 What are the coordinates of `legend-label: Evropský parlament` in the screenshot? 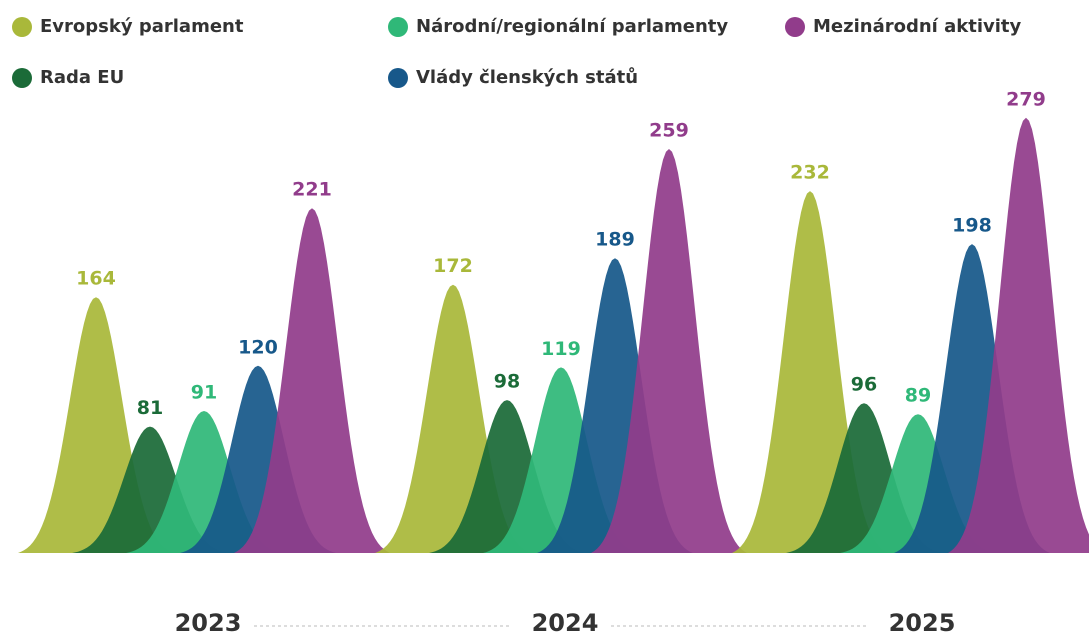 It's located at (142, 26).